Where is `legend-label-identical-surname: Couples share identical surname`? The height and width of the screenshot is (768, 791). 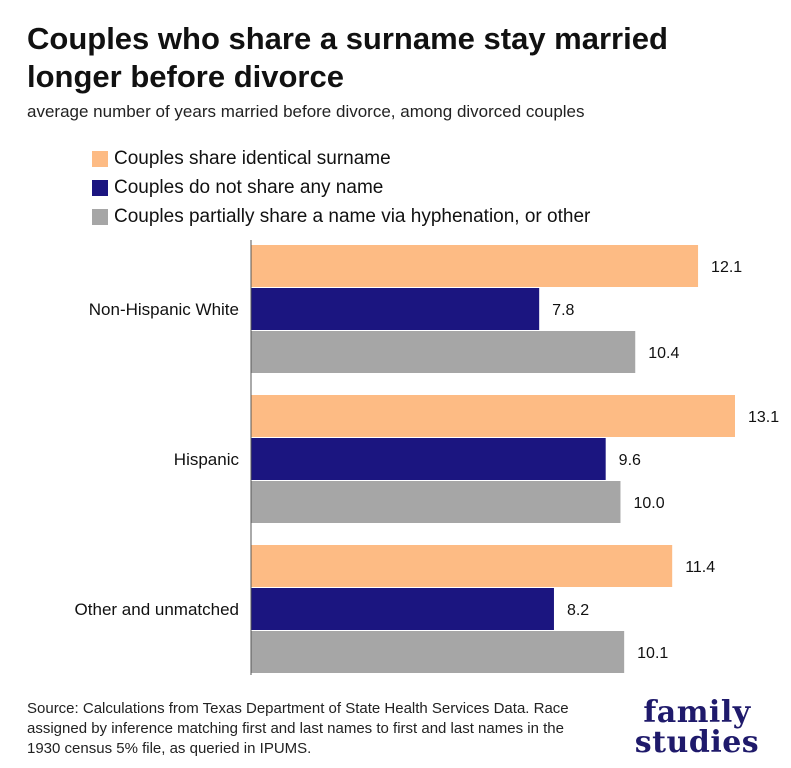
legend-label-identical-surname: Couples share identical surname is located at coordinates (252, 158).